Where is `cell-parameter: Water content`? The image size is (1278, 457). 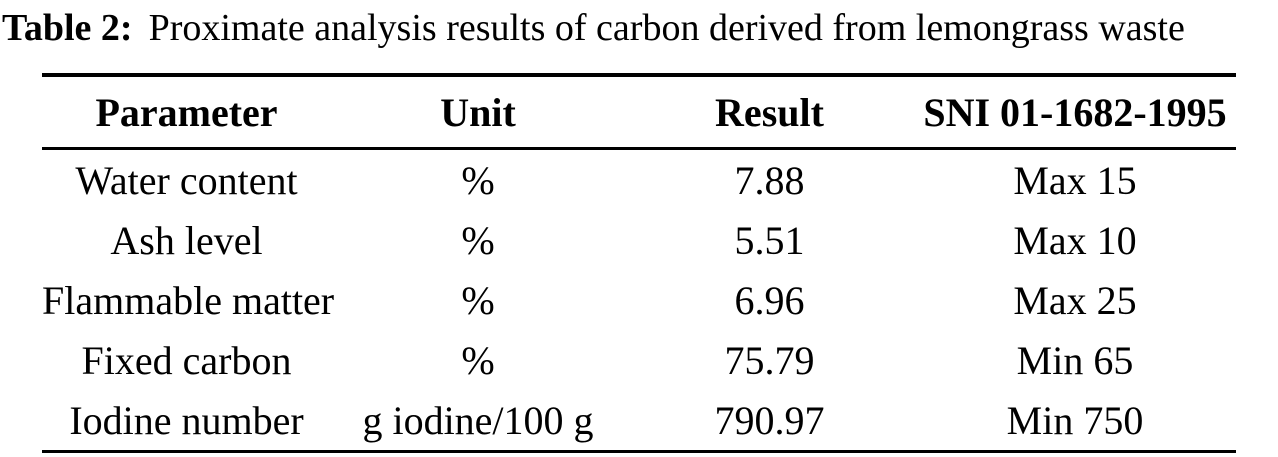 cell-parameter: Water content is located at coordinates (186, 180).